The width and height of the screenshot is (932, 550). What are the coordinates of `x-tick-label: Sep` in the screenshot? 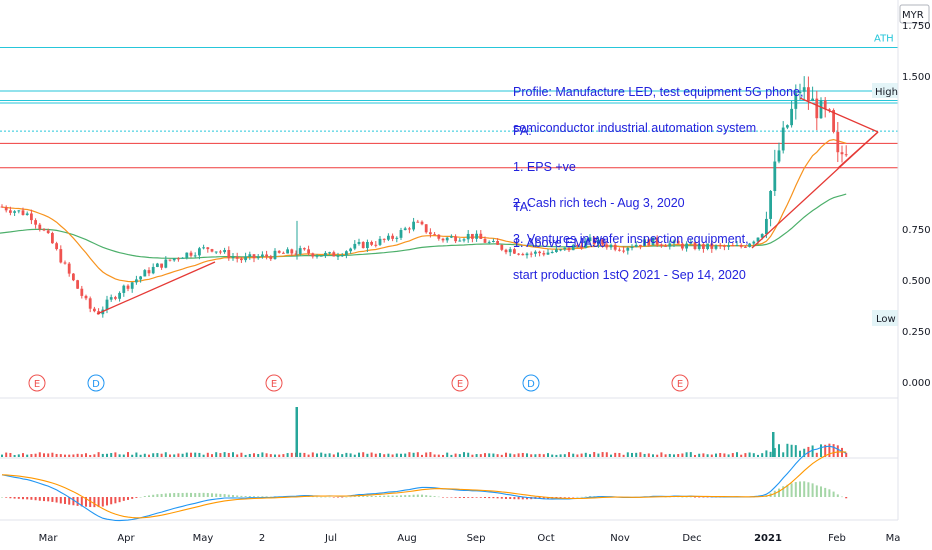 It's located at (476, 538).